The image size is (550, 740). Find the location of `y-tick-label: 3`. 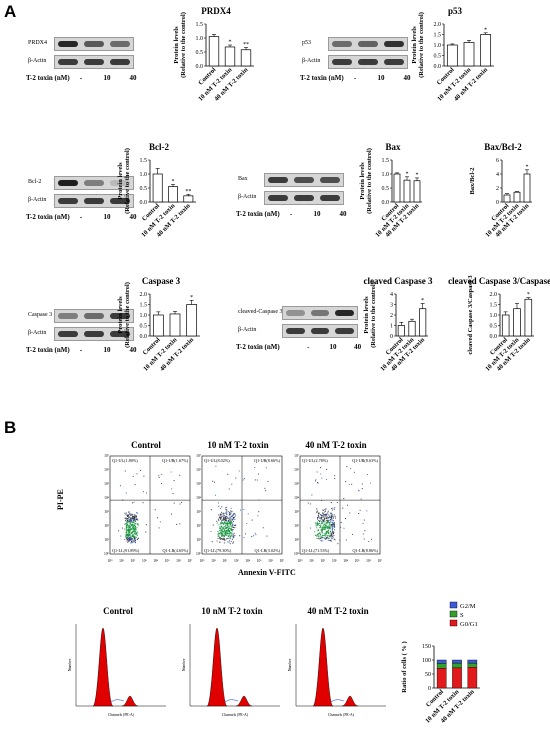

y-tick-label: 3 is located at coordinates (391, 306).